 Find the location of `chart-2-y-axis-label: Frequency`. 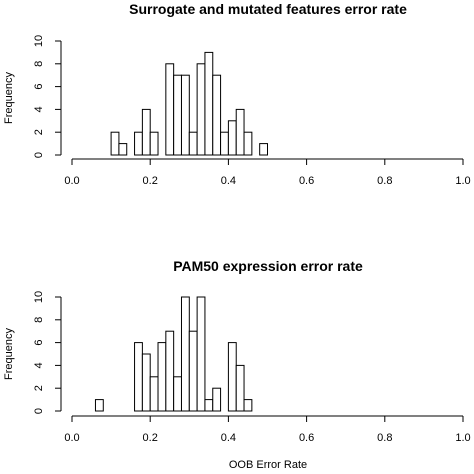

chart-2-y-axis-label: Frequency is located at coordinates (9, 354).